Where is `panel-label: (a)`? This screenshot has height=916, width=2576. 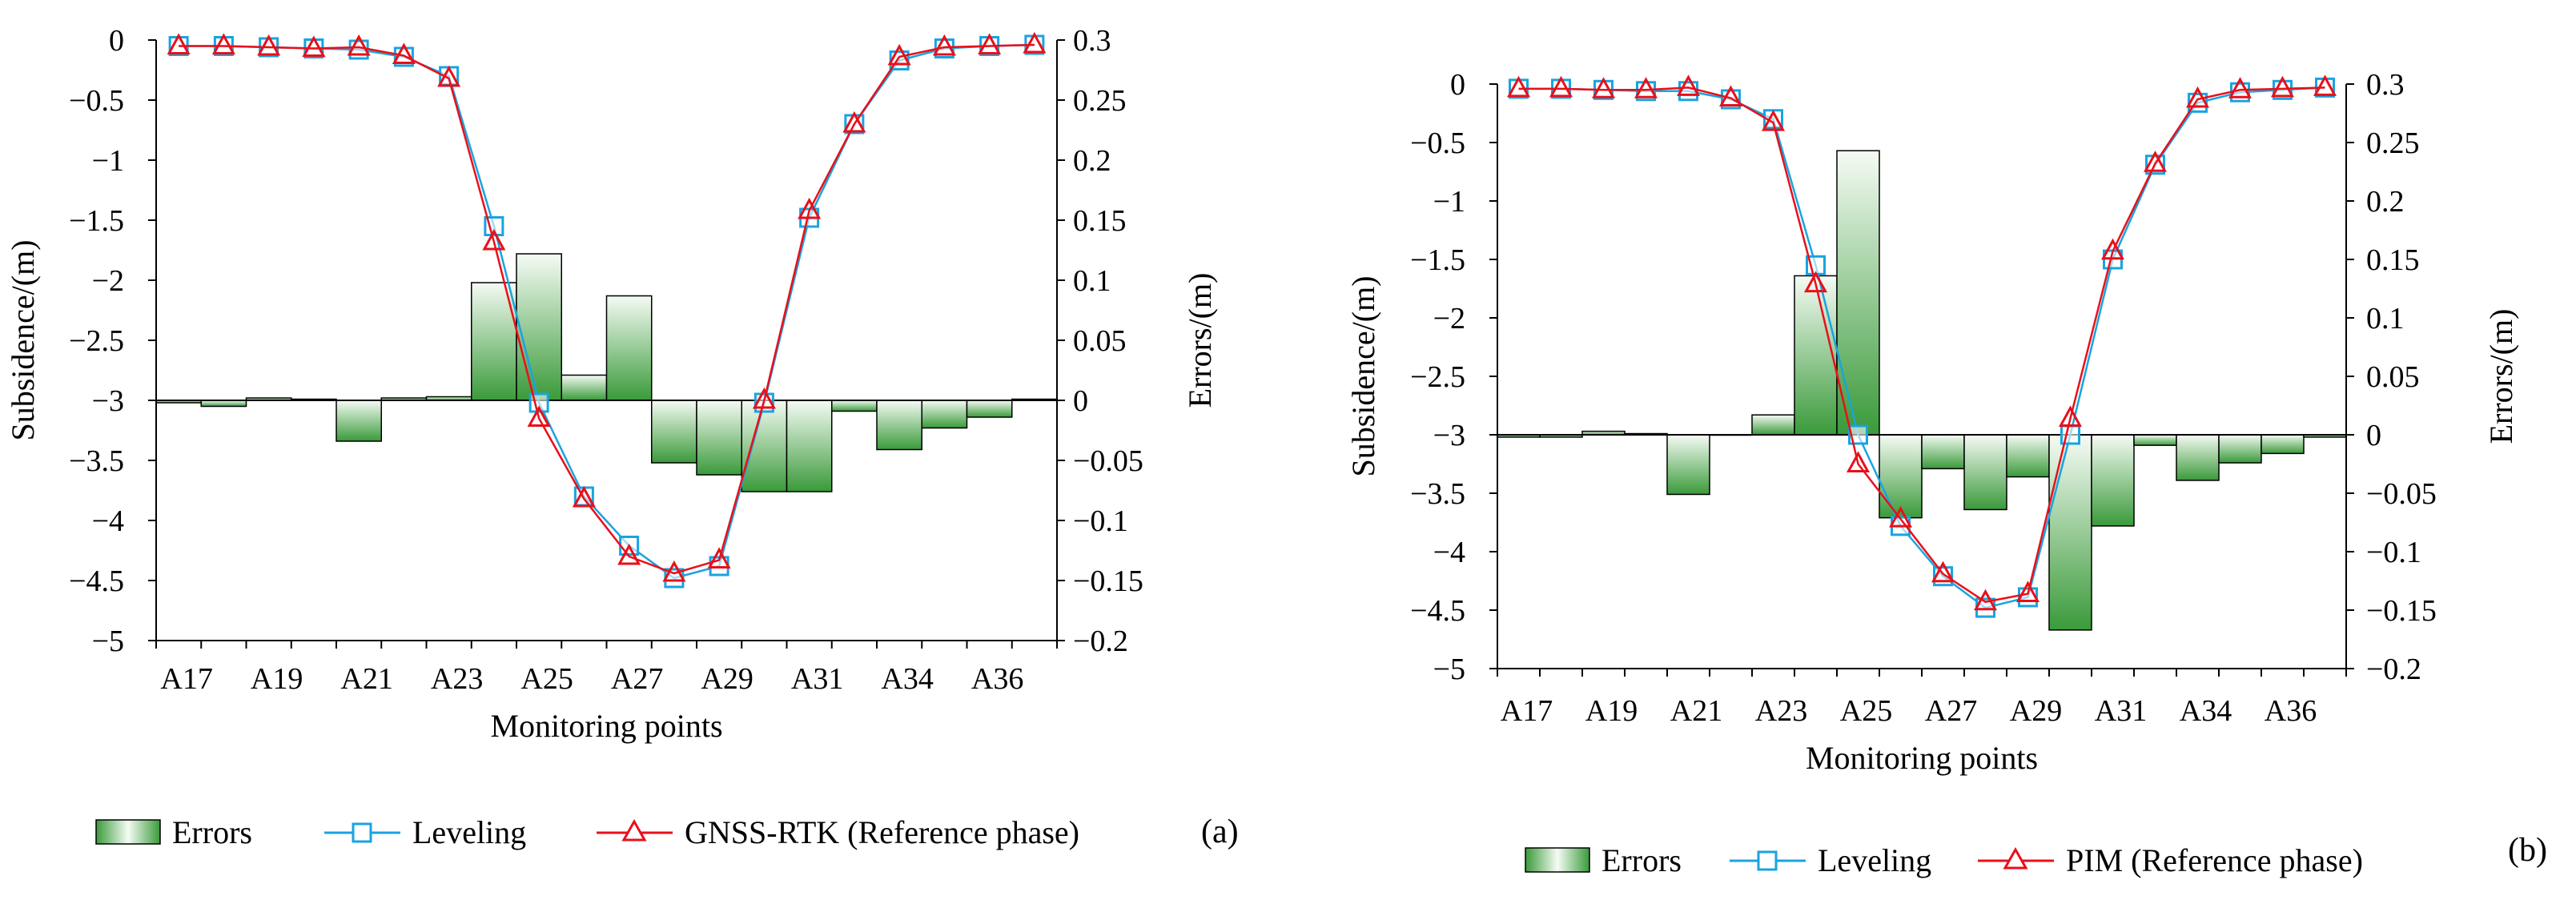 panel-label: (a) is located at coordinates (1220, 832).